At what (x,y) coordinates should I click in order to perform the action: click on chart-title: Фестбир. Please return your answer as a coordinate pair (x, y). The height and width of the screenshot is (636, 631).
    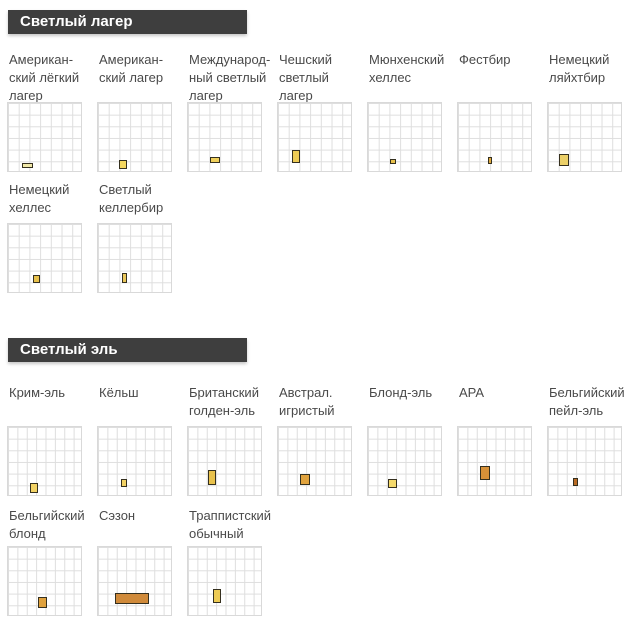
    Looking at the image, I should click on (485, 59).